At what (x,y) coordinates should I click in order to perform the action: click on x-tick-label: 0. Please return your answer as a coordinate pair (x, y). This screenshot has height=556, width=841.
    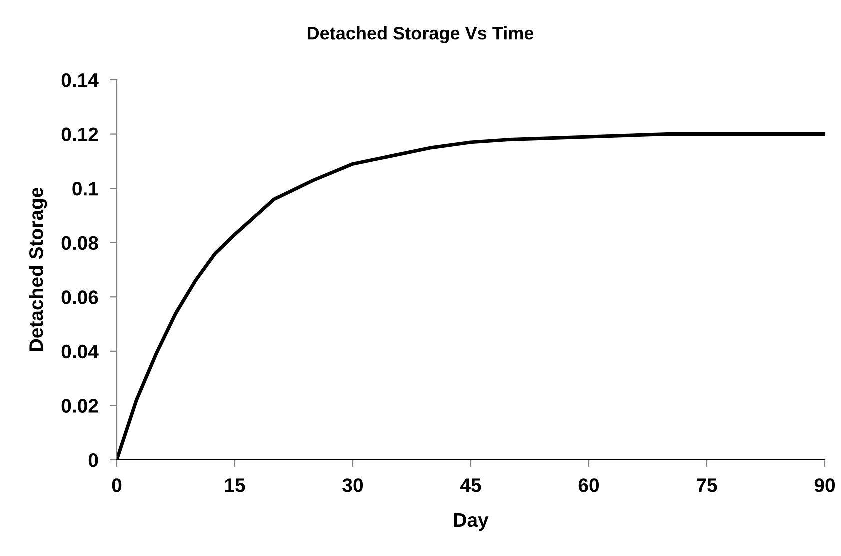
    Looking at the image, I should click on (117, 485).